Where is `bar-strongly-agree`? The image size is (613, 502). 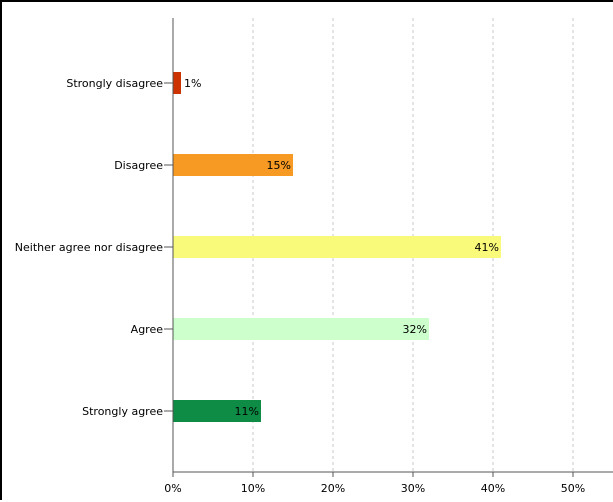
bar-strongly-agree is located at coordinates (217, 411).